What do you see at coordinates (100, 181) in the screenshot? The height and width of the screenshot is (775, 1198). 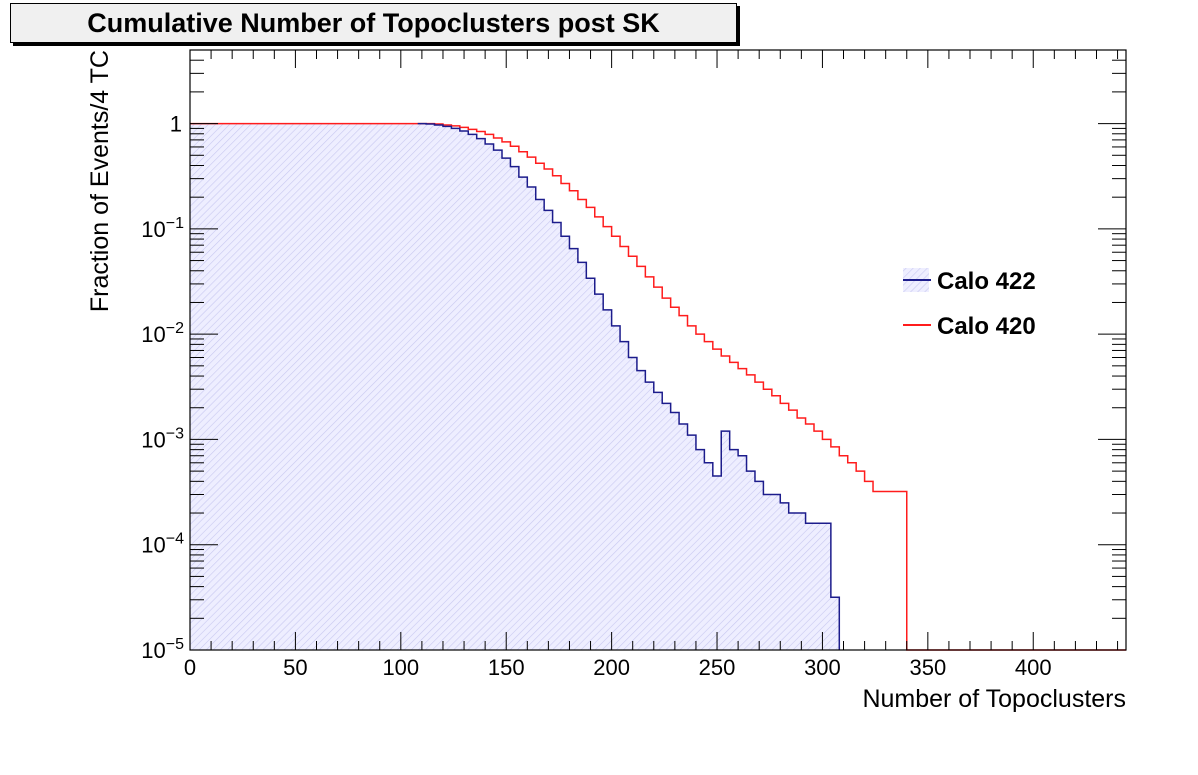 I see `y-axis-title: Fraction of Events/4 TC` at bounding box center [100, 181].